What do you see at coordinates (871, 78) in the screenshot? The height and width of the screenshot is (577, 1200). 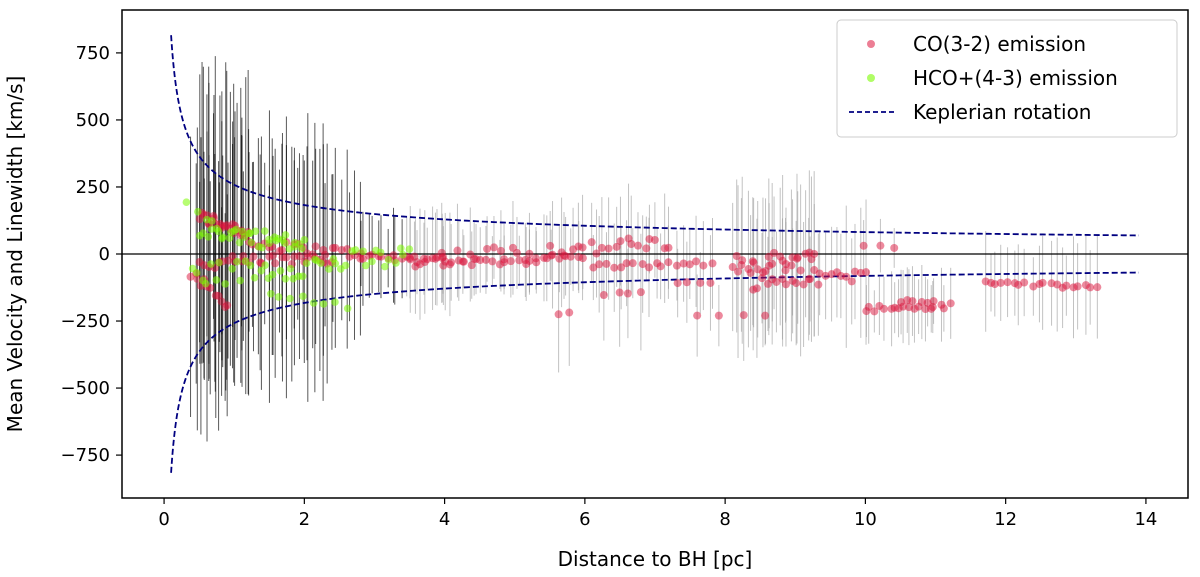 I see `legend-hco-marker` at bounding box center [871, 78].